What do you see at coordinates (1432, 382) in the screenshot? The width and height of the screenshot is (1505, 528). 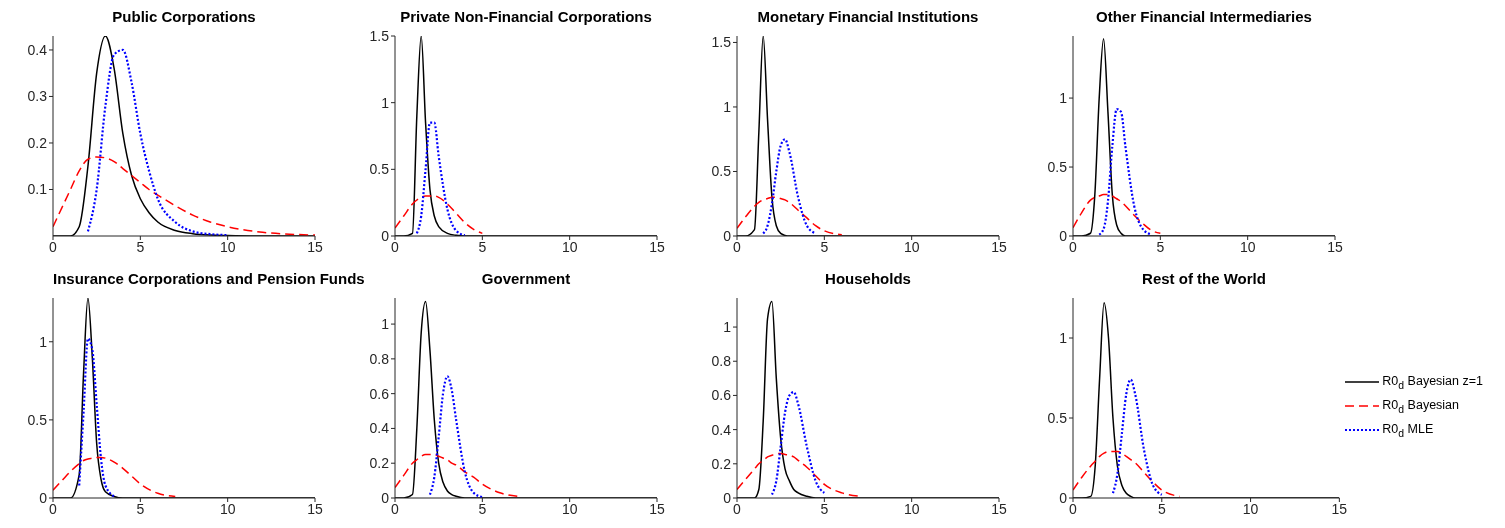 I see `legend-label: R0$_{d}$ Bayesian z=1` at bounding box center [1432, 382].